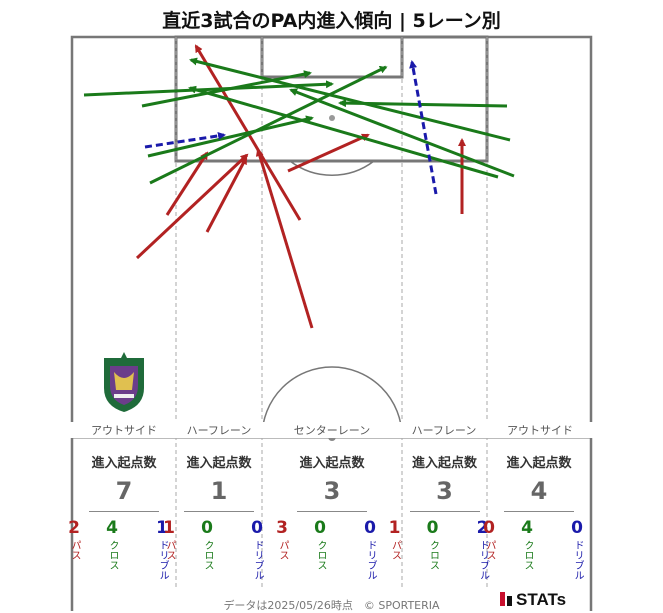  What do you see at coordinates (213, 516) in the screenshot?
I see `lane-stats-halflane-left: 進入起点数 1 1 パス 0 クロス 0 ドリブル` at bounding box center [213, 516].